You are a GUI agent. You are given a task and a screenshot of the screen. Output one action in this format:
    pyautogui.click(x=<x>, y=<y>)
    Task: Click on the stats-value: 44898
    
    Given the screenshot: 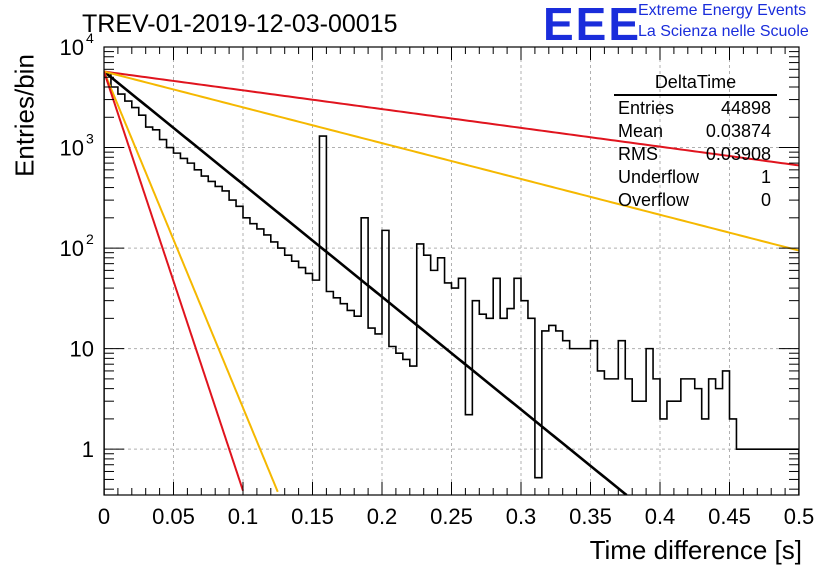 What is the action you would take?
    pyautogui.click(x=745, y=108)
    